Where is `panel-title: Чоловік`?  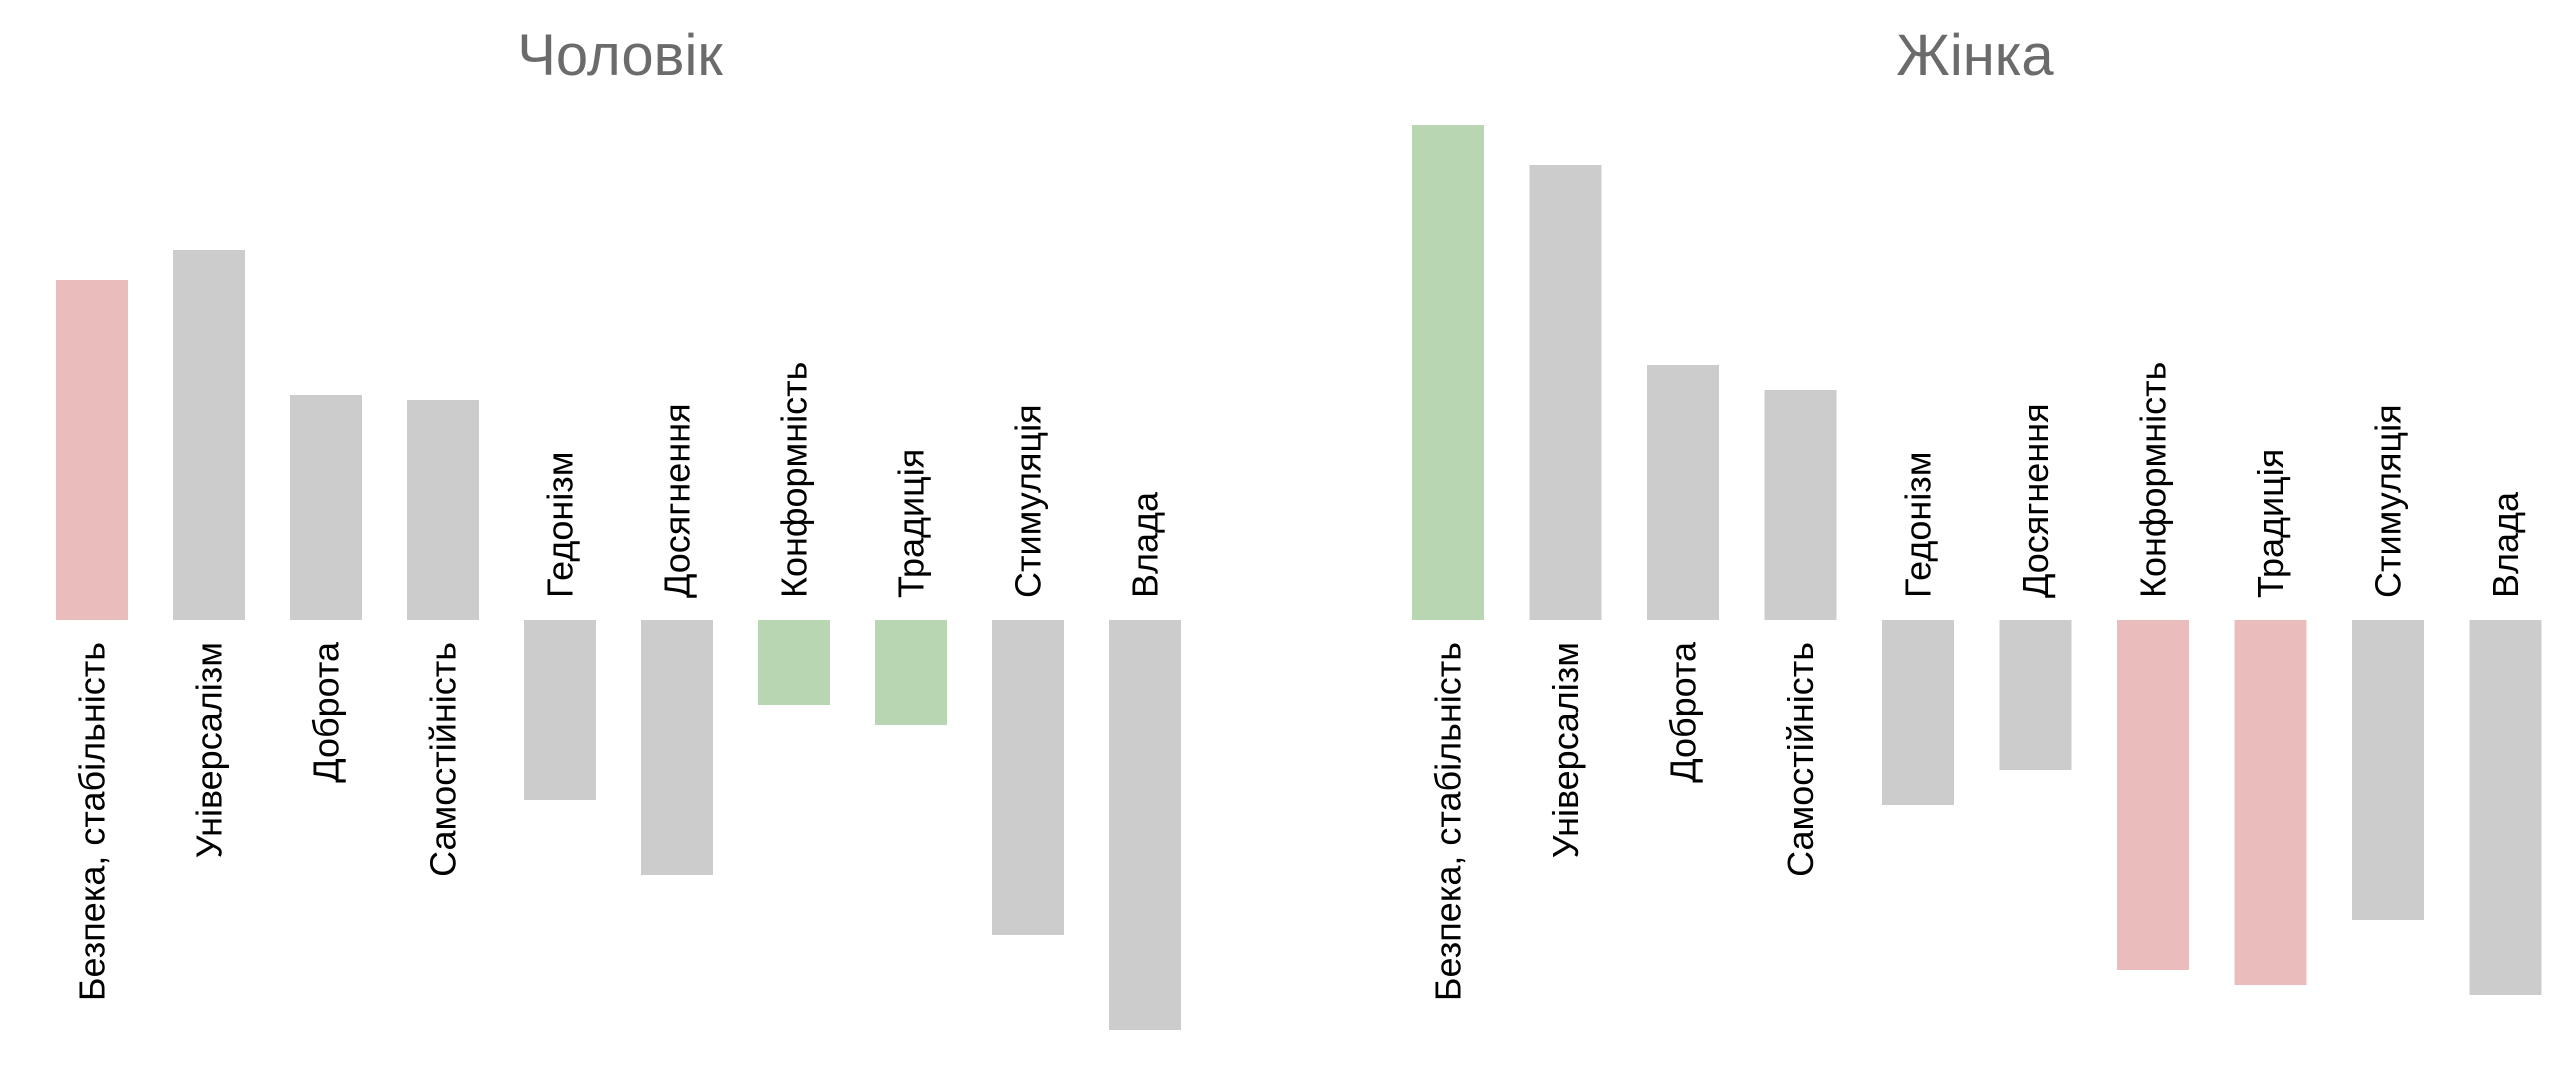
panel-title: Чоловік is located at coordinates (620, 55).